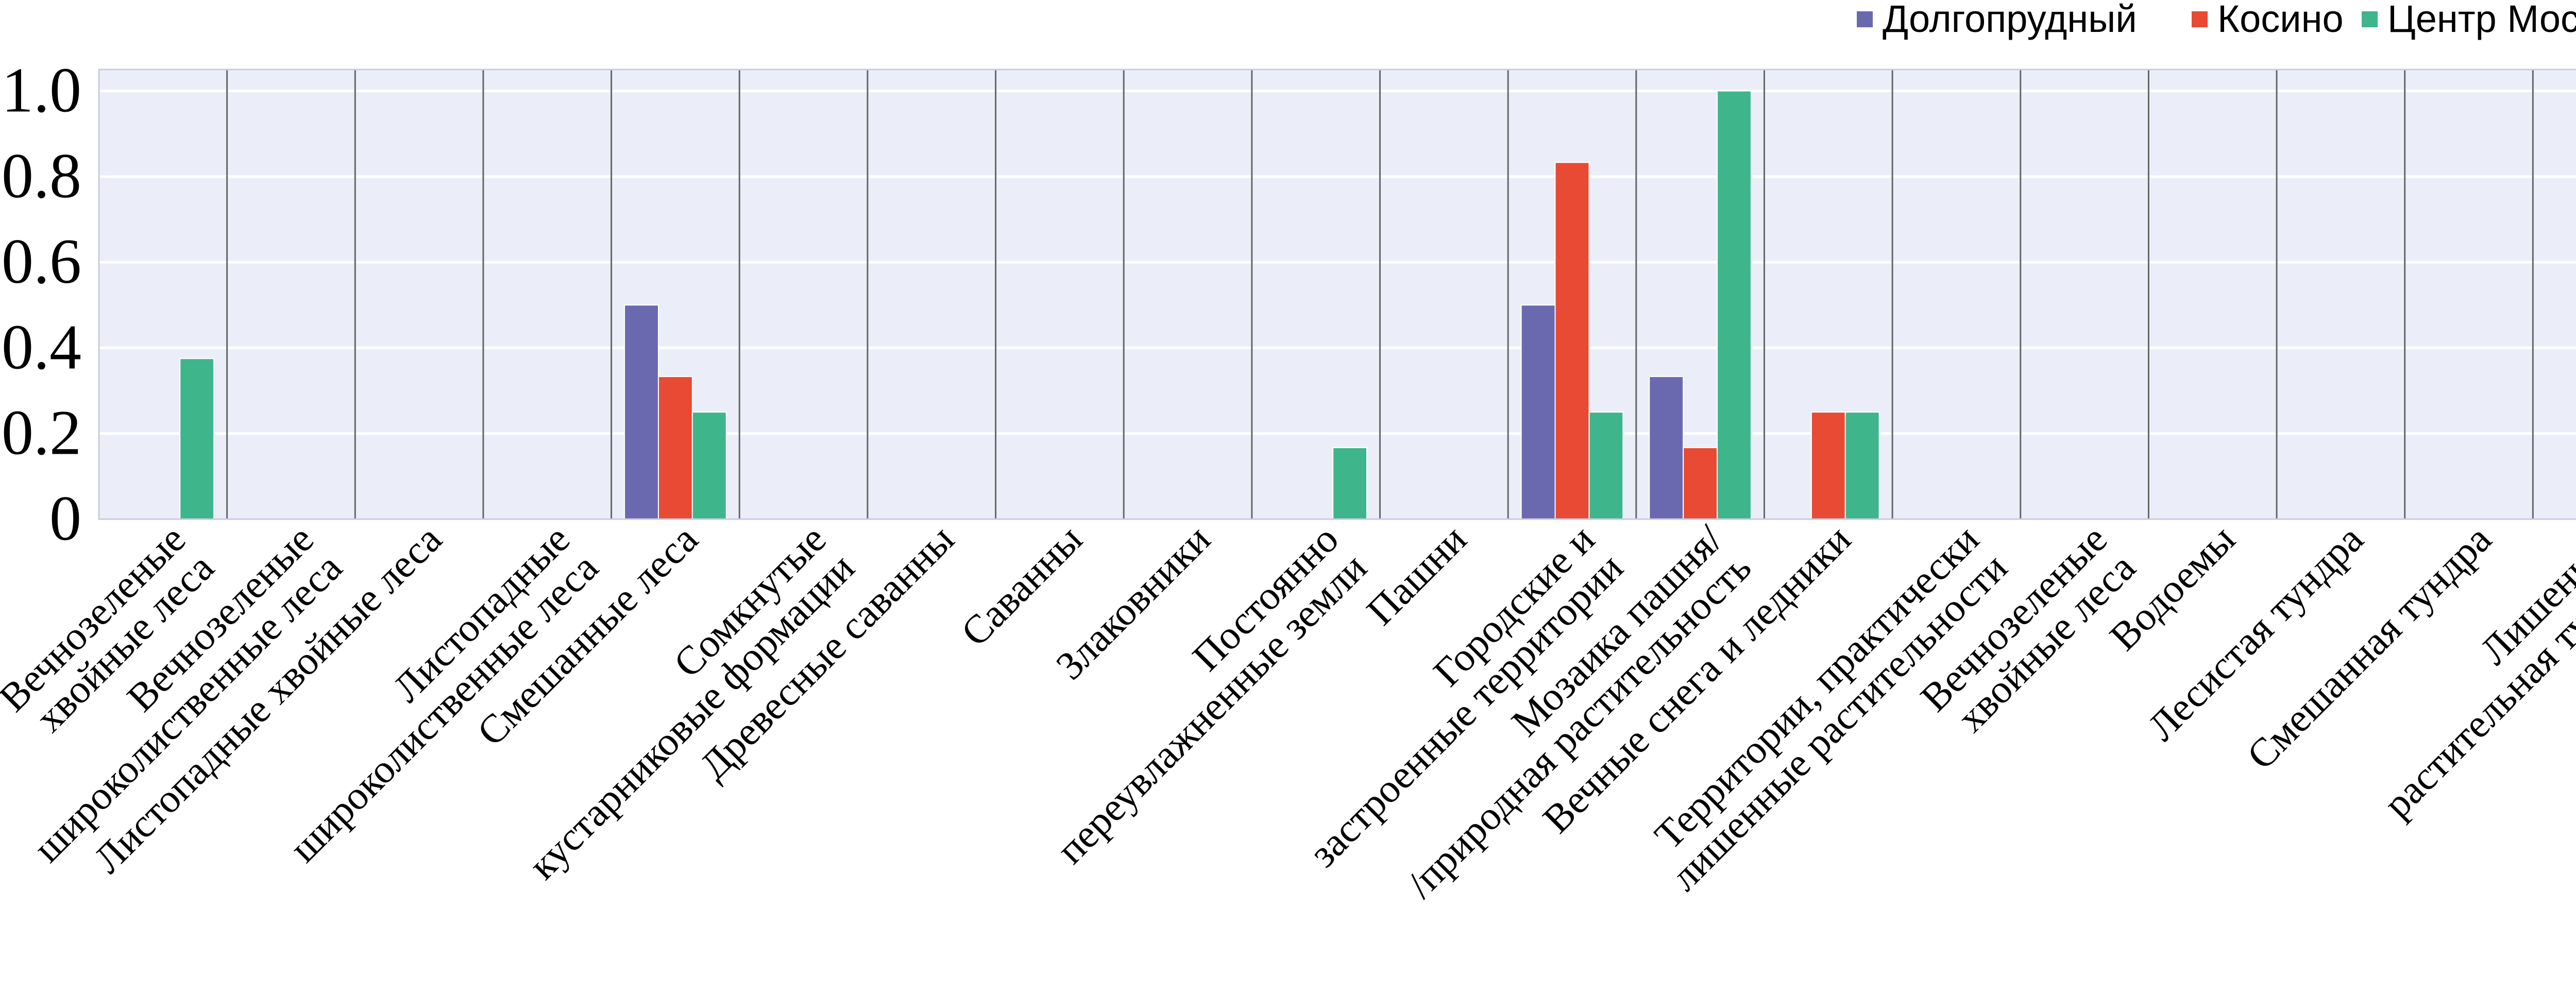 This screenshot has height=995, width=2576. I want to click on legend-label: Центр Москвы, so click(2481, 20).